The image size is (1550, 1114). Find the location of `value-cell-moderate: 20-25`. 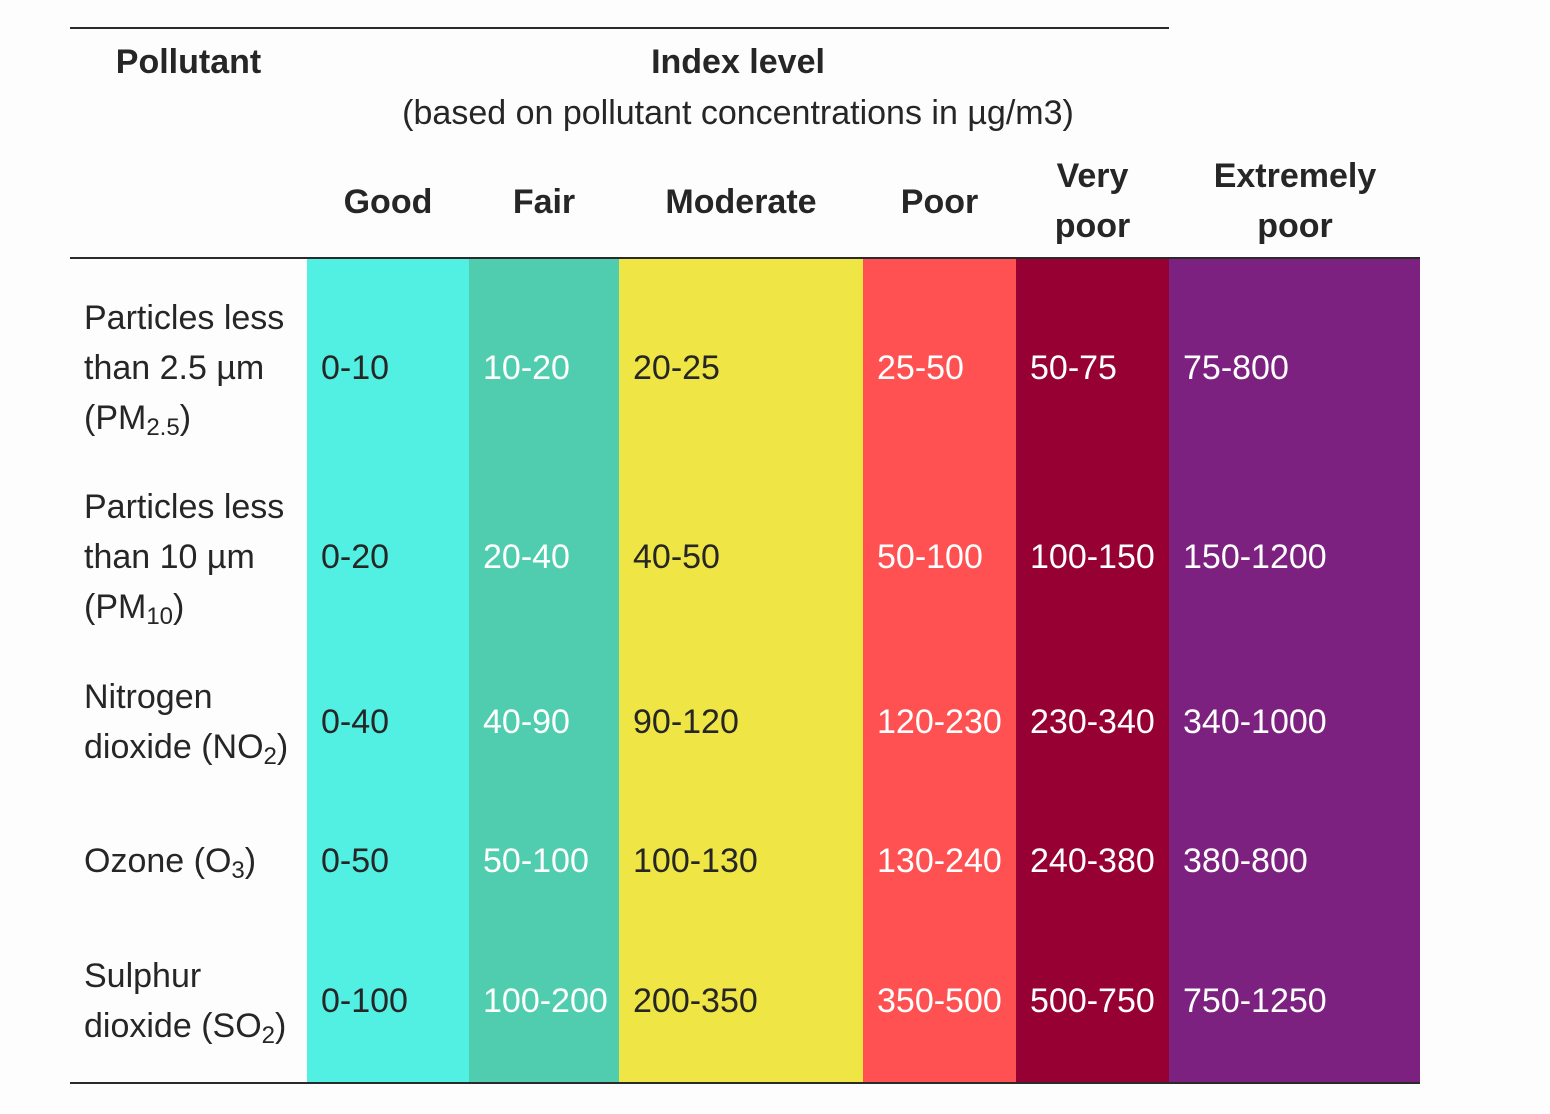

value-cell-moderate: 20-25 is located at coordinates (741, 368).